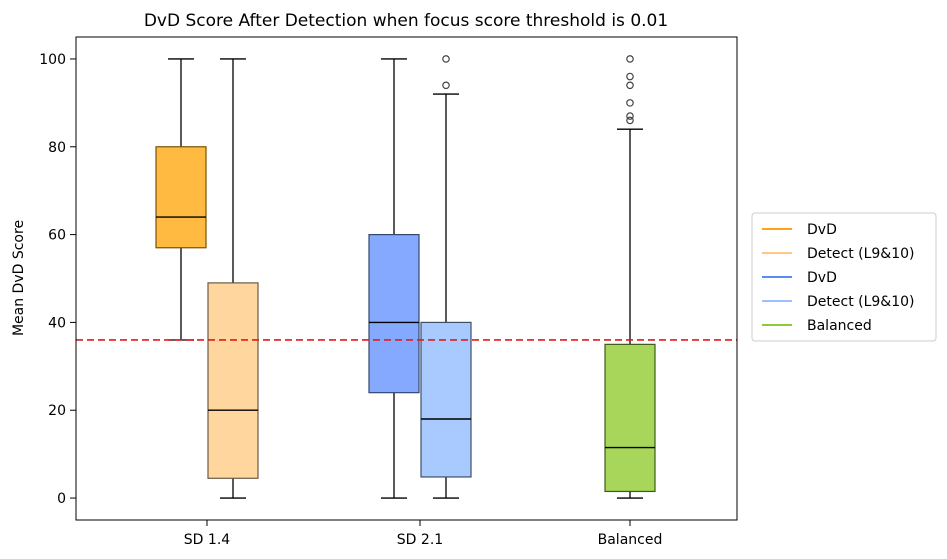  I want to click on legend-box, so click(844, 277).